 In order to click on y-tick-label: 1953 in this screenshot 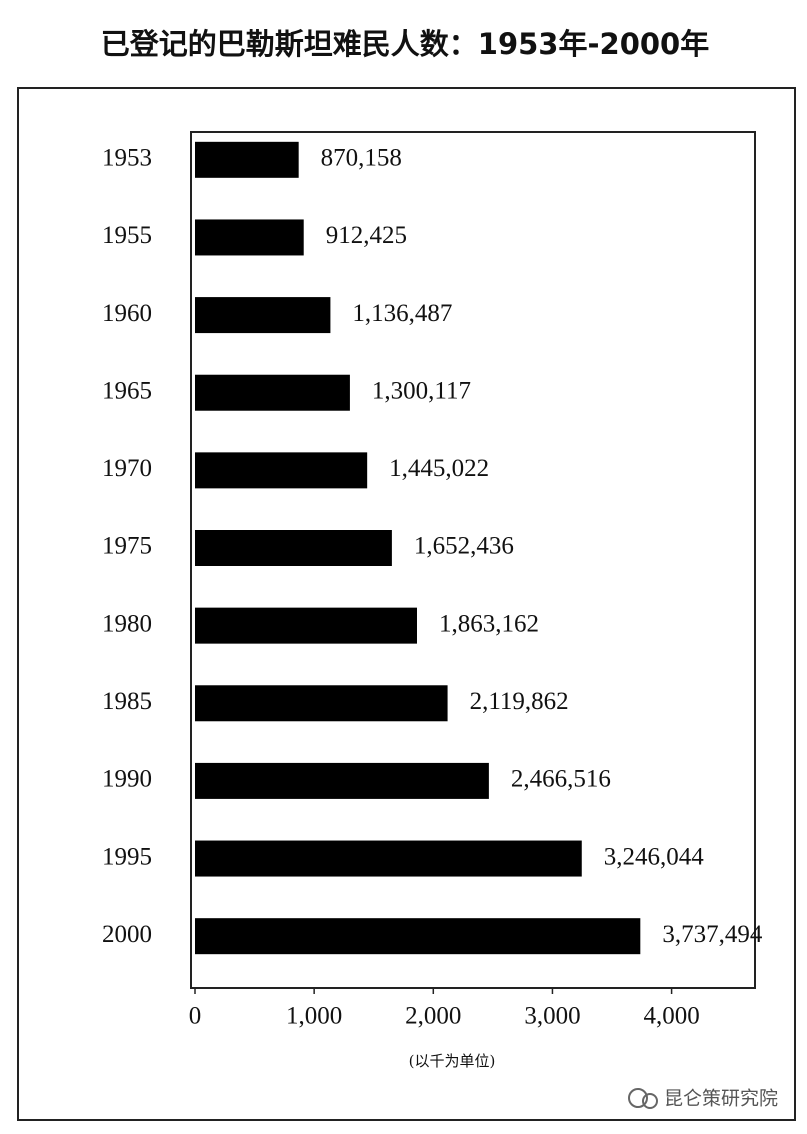, I will do `click(127, 158)`.